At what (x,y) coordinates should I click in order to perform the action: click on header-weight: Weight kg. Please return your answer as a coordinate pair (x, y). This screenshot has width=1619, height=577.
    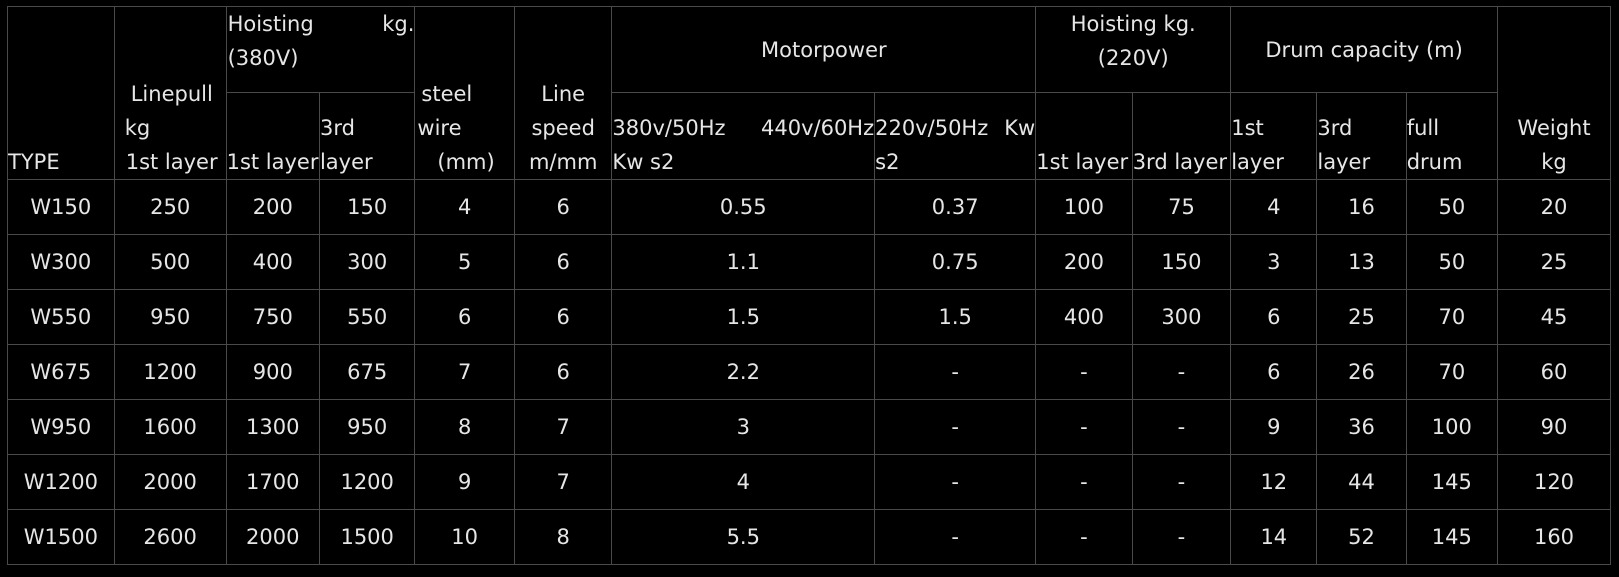
    Looking at the image, I should click on (1554, 93).